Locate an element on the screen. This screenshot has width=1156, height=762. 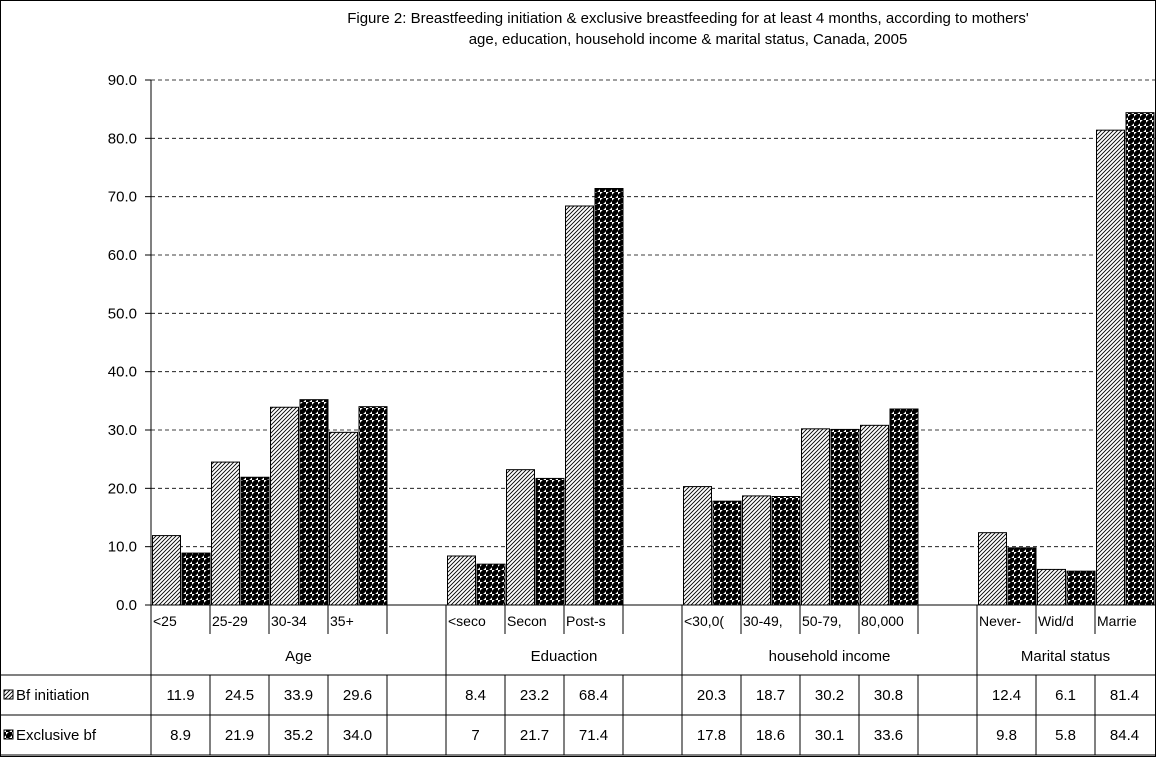
legend-key-bf-initiation is located at coordinates (8, 694).